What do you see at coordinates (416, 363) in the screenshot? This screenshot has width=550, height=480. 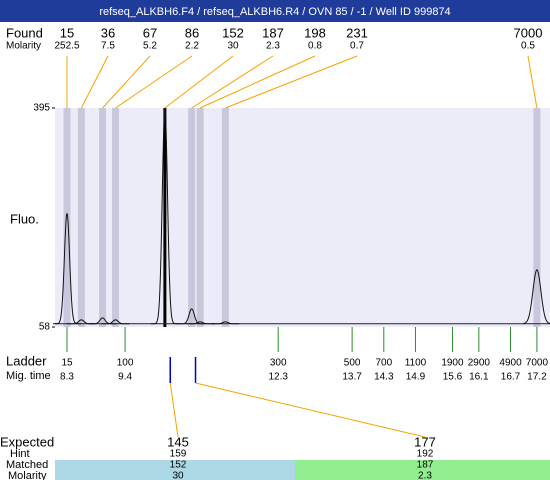 I see `ladder-size: 1100` at bounding box center [416, 363].